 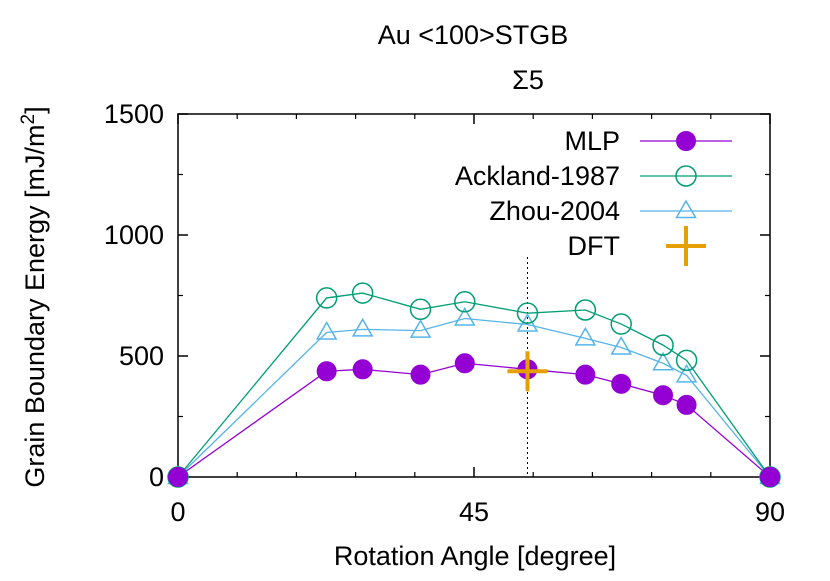 What do you see at coordinates (594, 246) in the screenshot?
I see `legend-label: DFT` at bounding box center [594, 246].